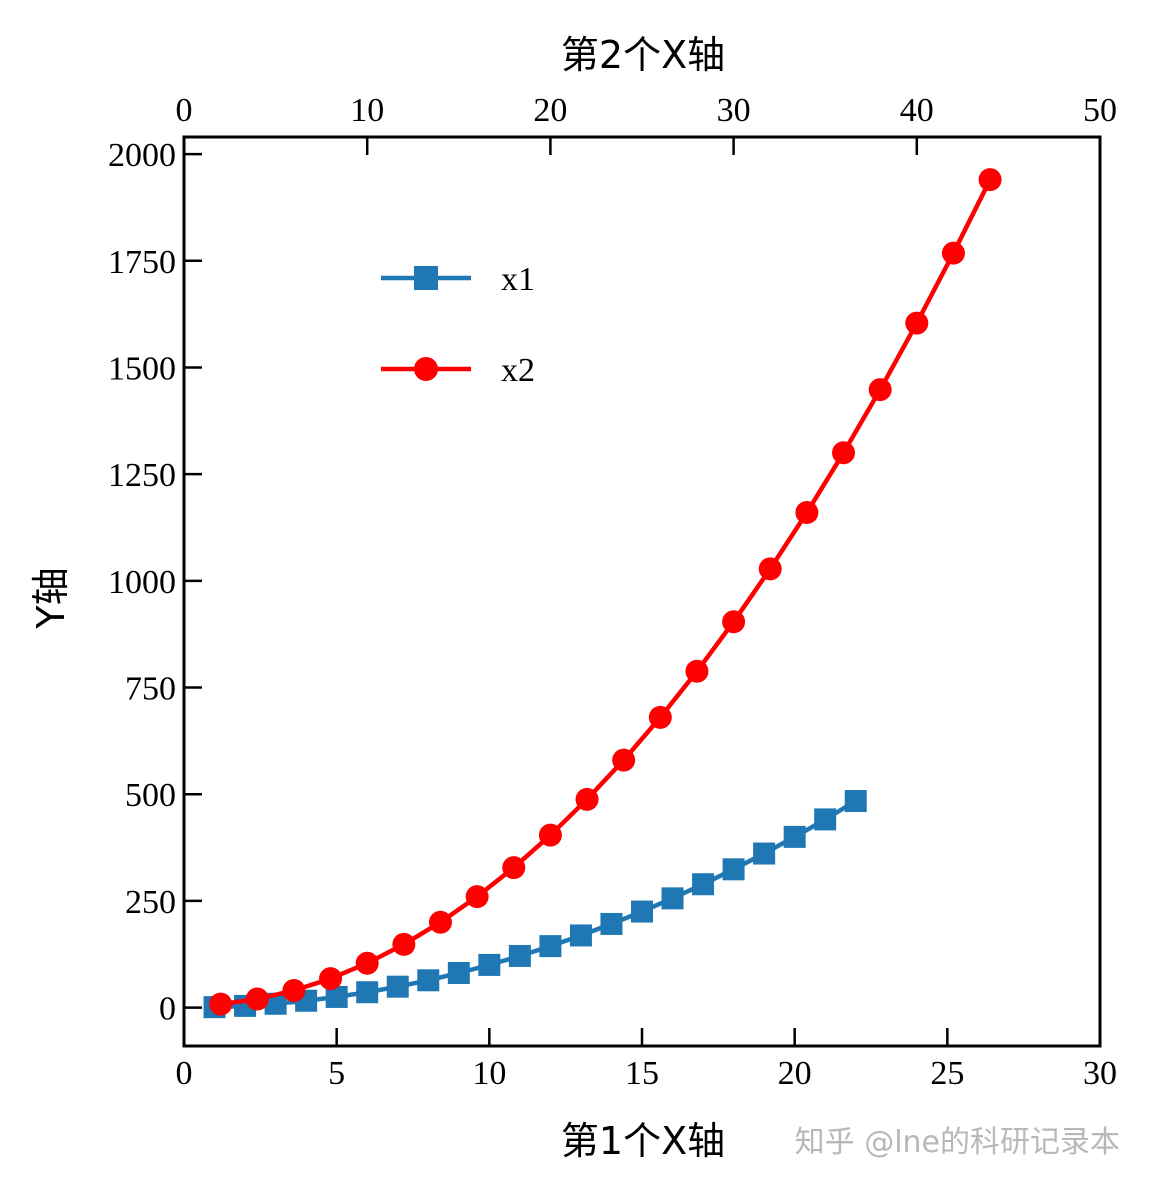  I want to click on bottom-x-tick-label: 30, so click(1100, 1073).